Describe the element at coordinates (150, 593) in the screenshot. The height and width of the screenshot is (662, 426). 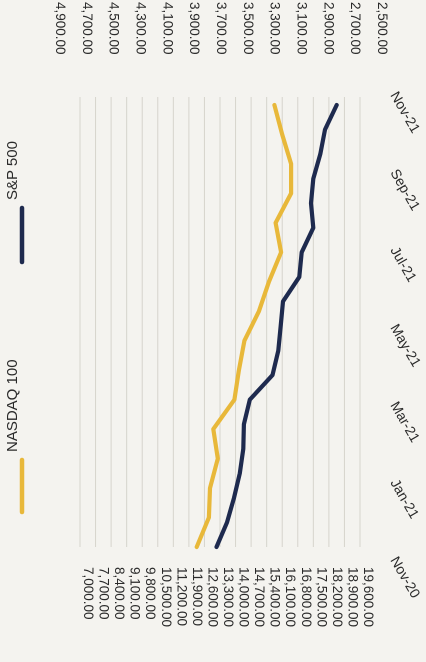
I see `left-axis-tick-label: 9,800.00` at that location.